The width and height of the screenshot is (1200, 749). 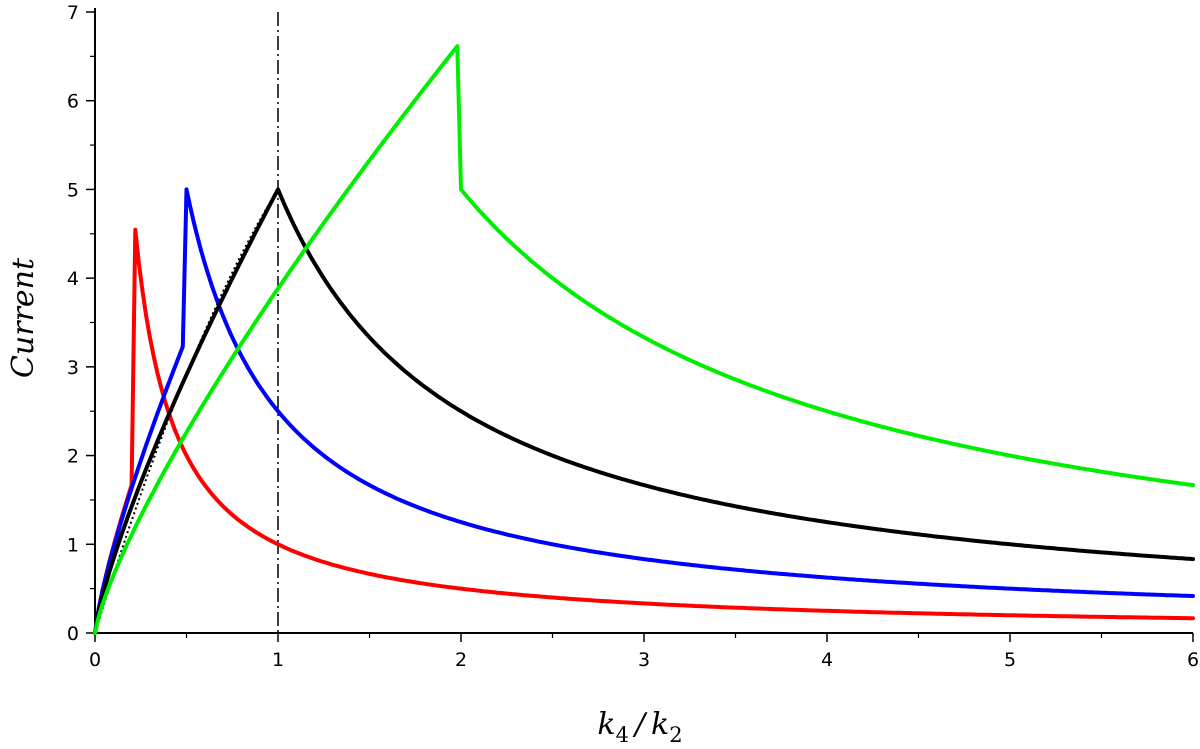 What do you see at coordinates (73, 190) in the screenshot?
I see `y-tick-label: 5` at bounding box center [73, 190].